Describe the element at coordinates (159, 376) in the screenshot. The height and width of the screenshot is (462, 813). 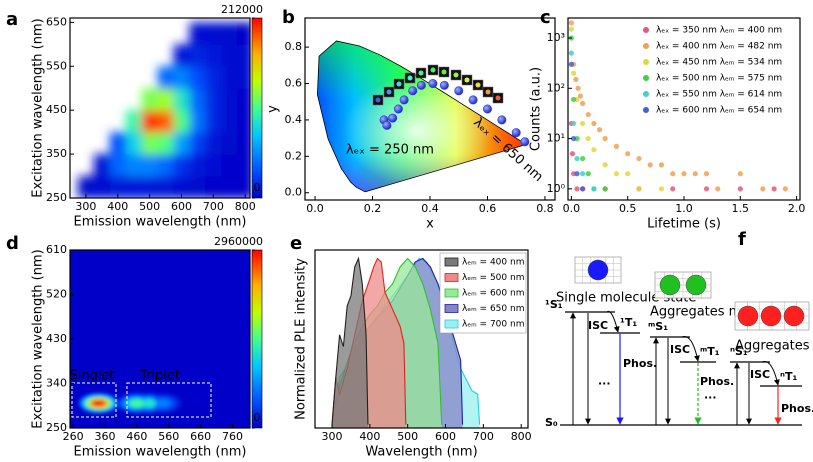
I see `annotation: Triplet` at that location.